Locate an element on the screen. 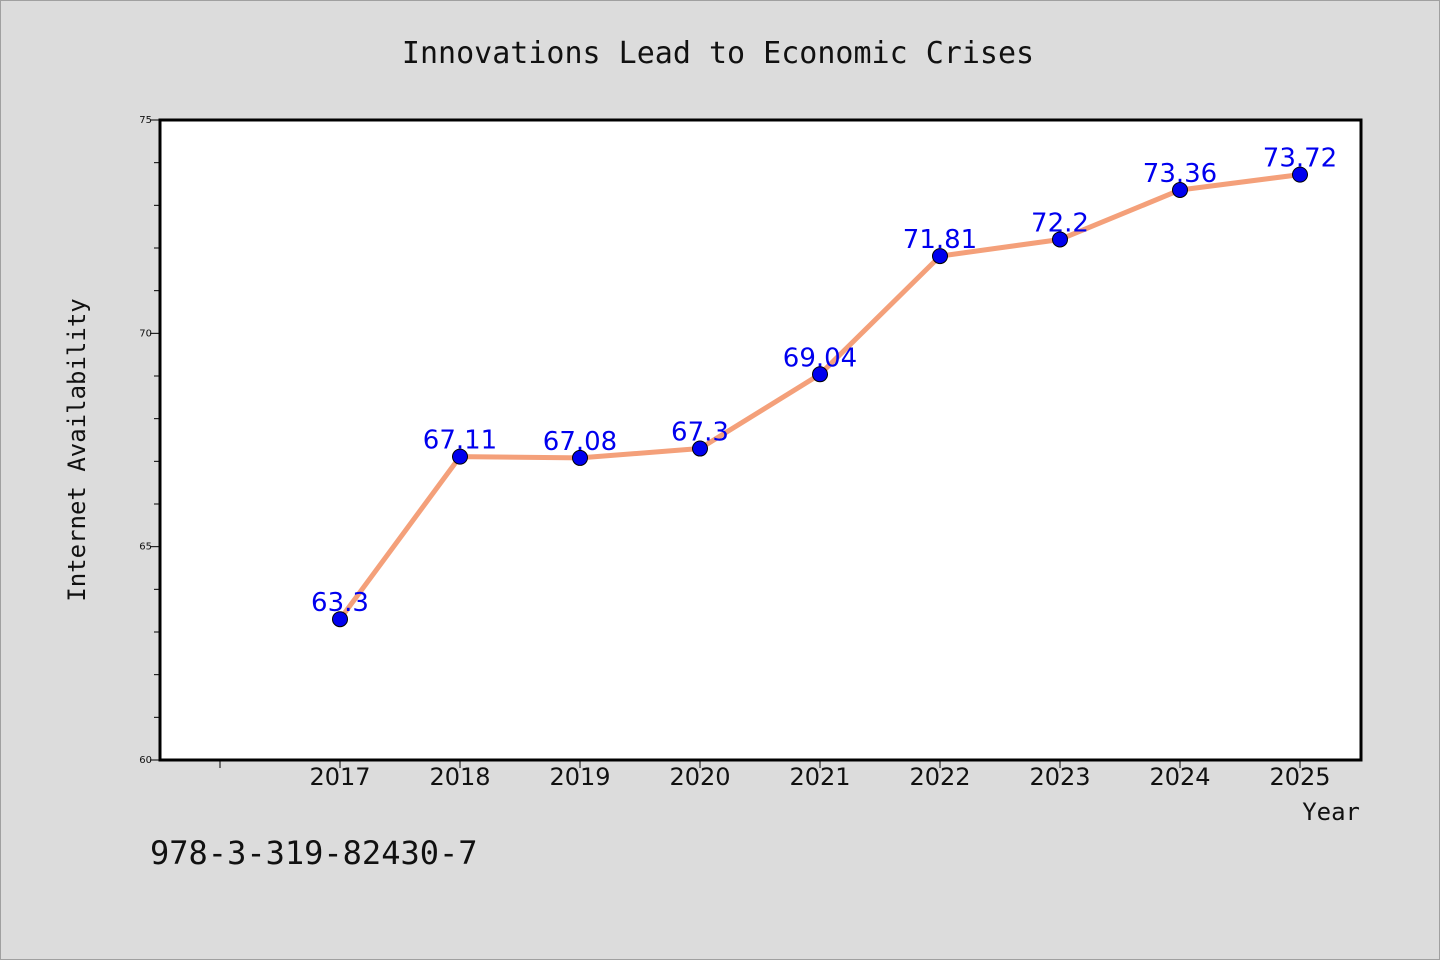  x-tick-label: 2019 is located at coordinates (579, 777).